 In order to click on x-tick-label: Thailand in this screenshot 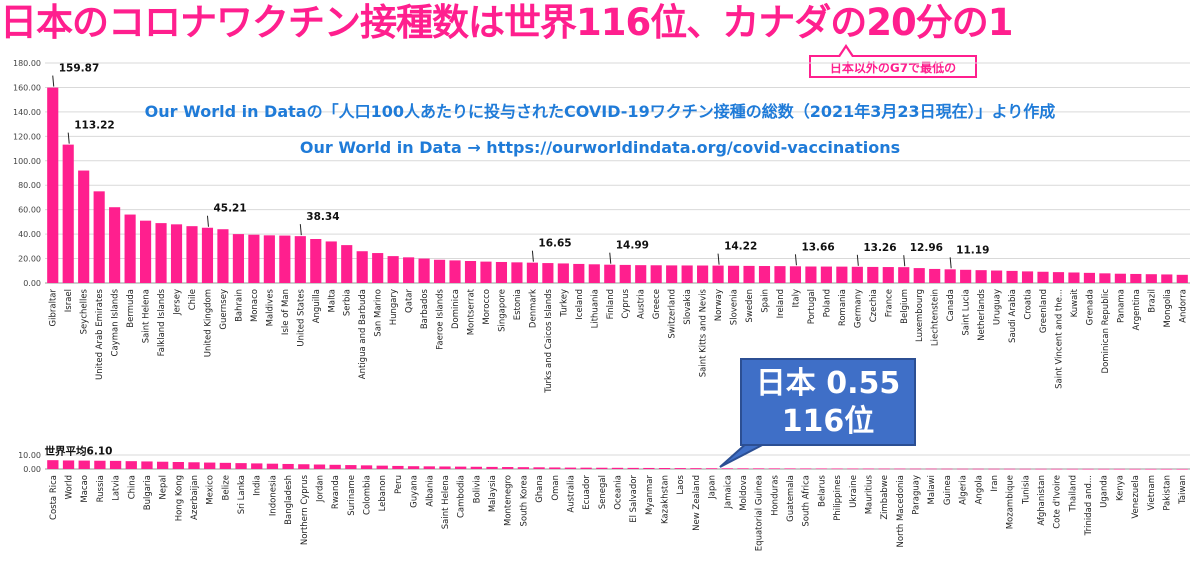, I will do `click(1073, 494)`.